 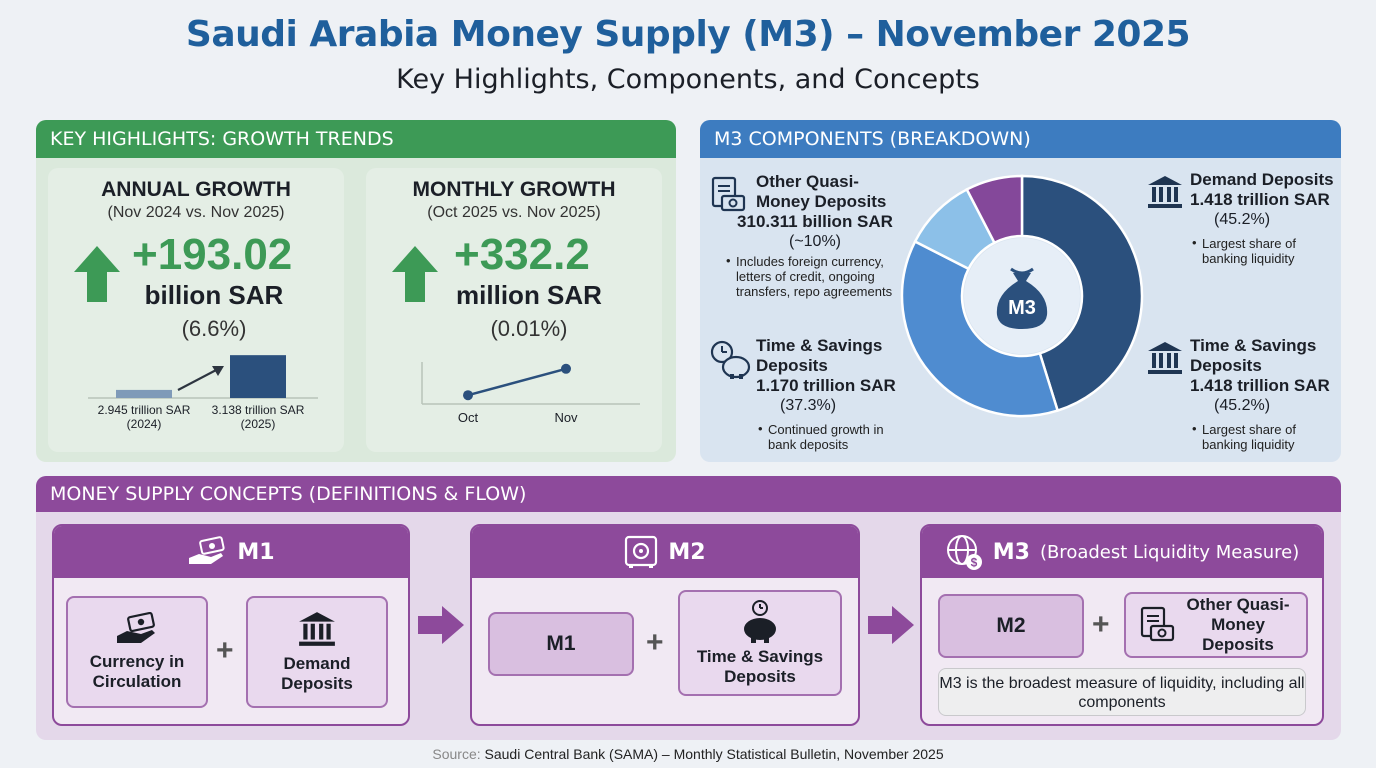 I want to click on m2-part-label: M1, so click(x=561, y=643).